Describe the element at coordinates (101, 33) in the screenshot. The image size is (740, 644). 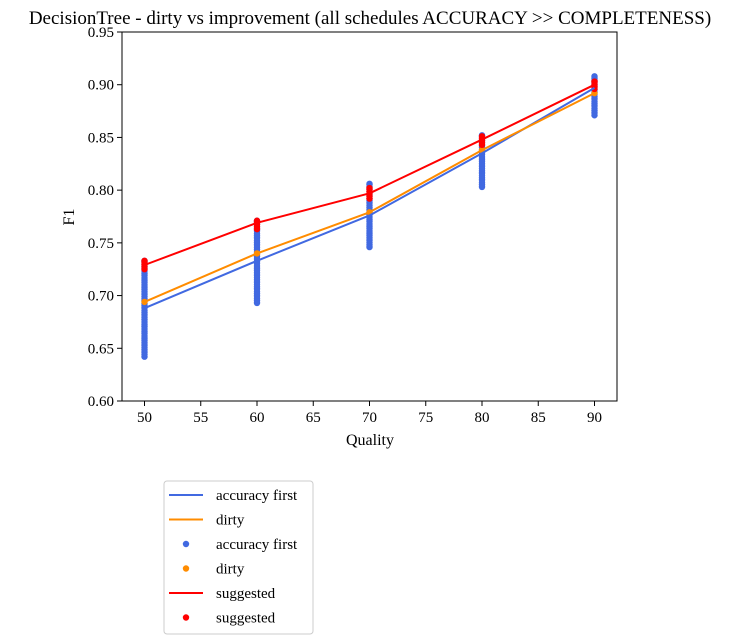
I see `y-tick-label: 0.95` at that location.